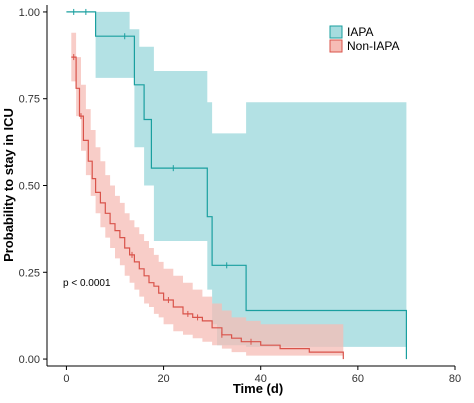 The image size is (474, 403). Describe the element at coordinates (29, 360) in the screenshot. I see `y-tick-label: 0.00` at that location.